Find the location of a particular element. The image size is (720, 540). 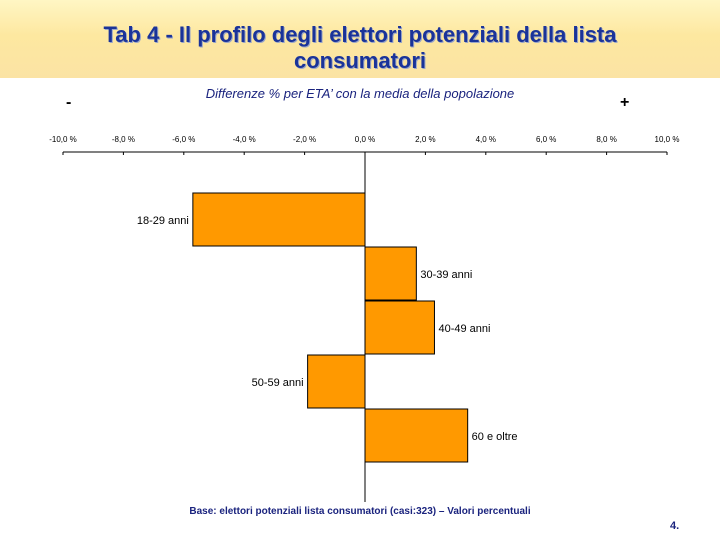

x-tick-label: 4,0 % is located at coordinates (486, 139).